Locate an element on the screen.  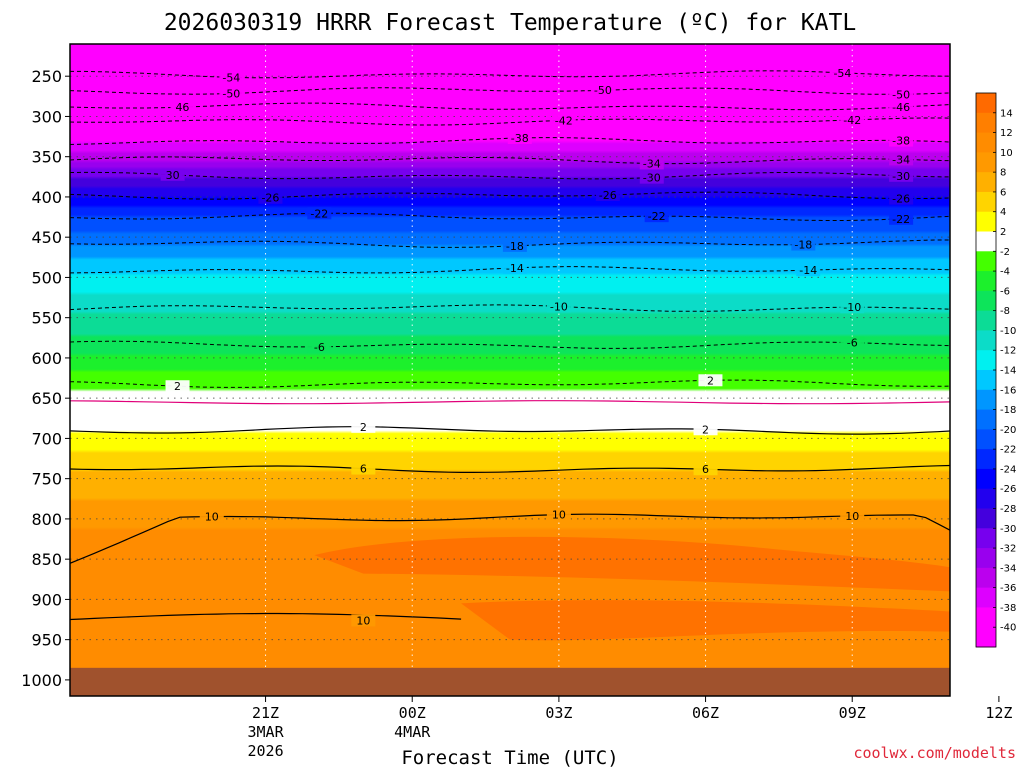
contour-label: -46 is located at coordinates (901, 107).